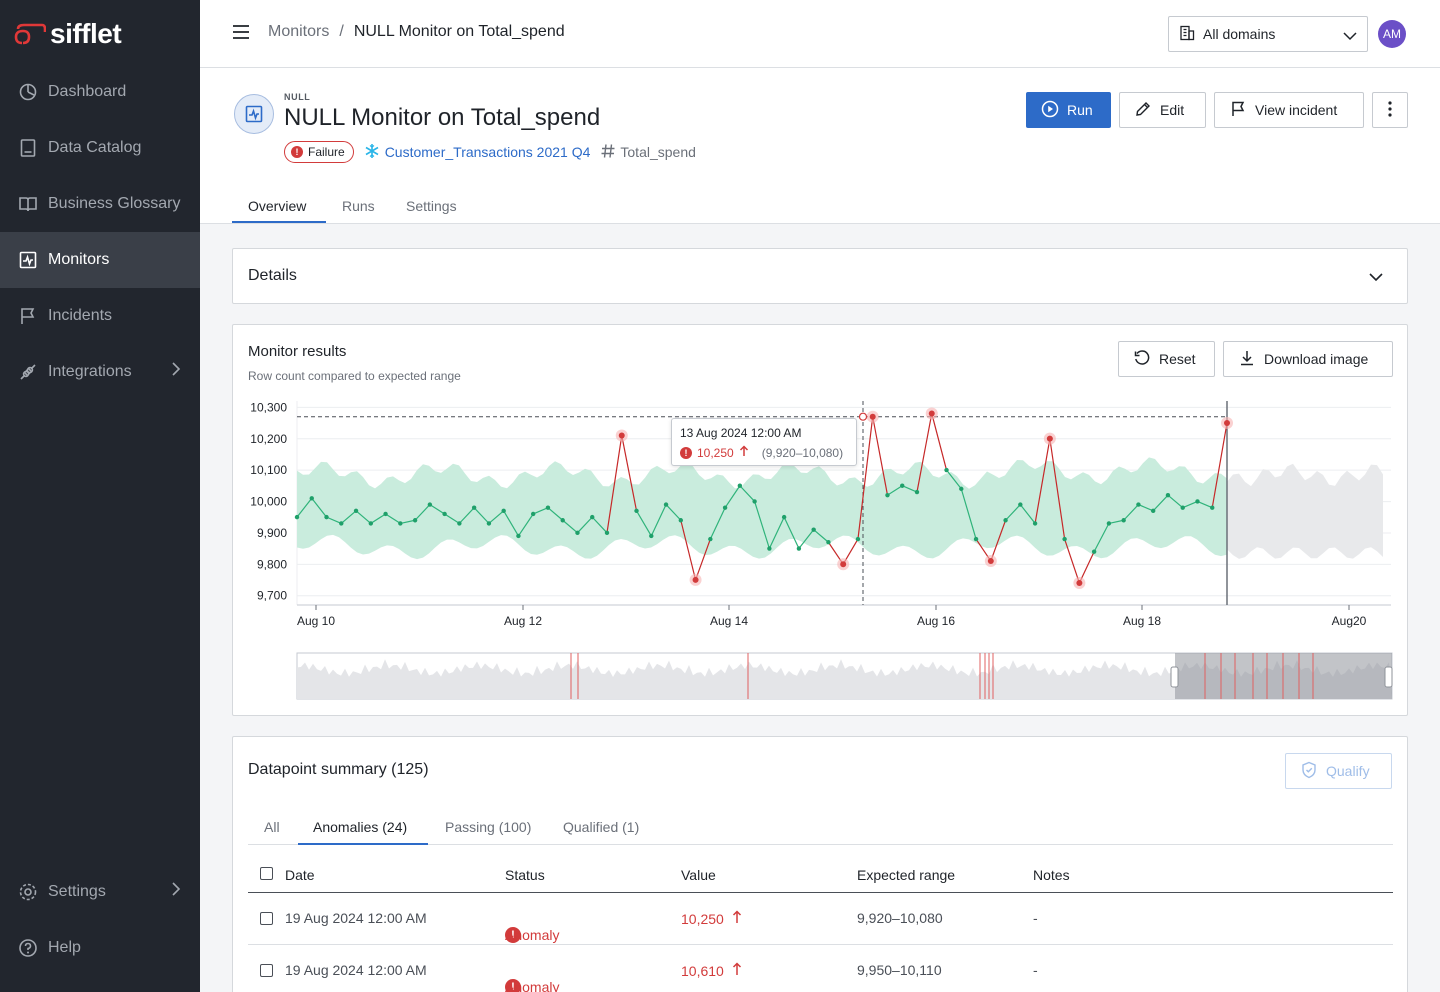 The height and width of the screenshot is (992, 1440). I want to click on tooltip-range: (9,920–10,080), so click(802, 452).